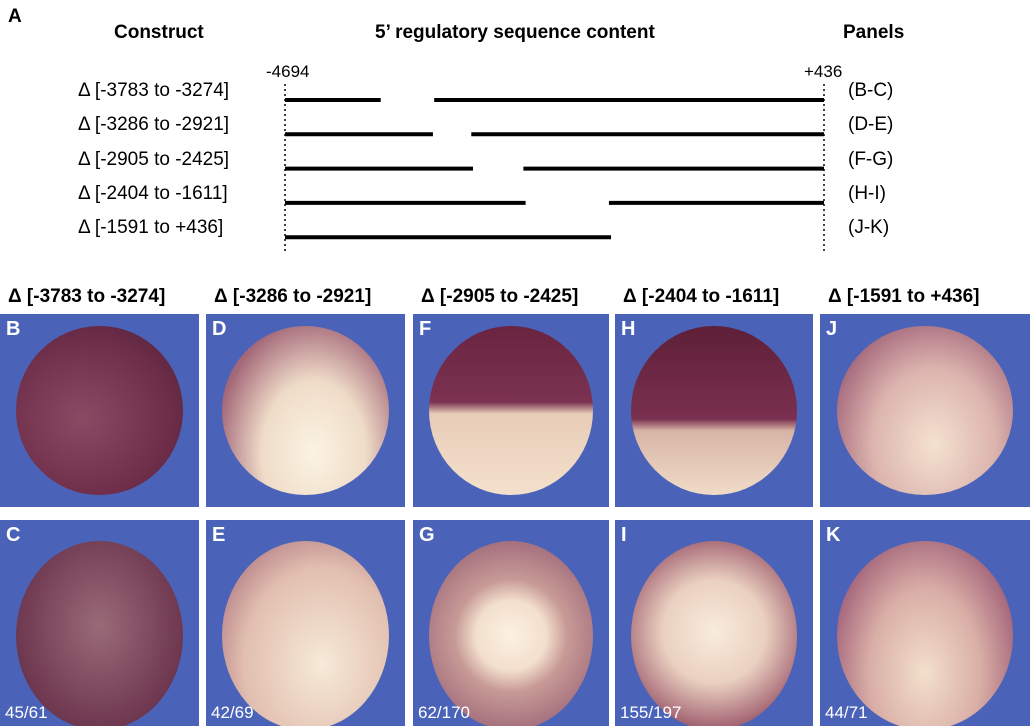  I want to click on header-panels: Panels, so click(874, 32).